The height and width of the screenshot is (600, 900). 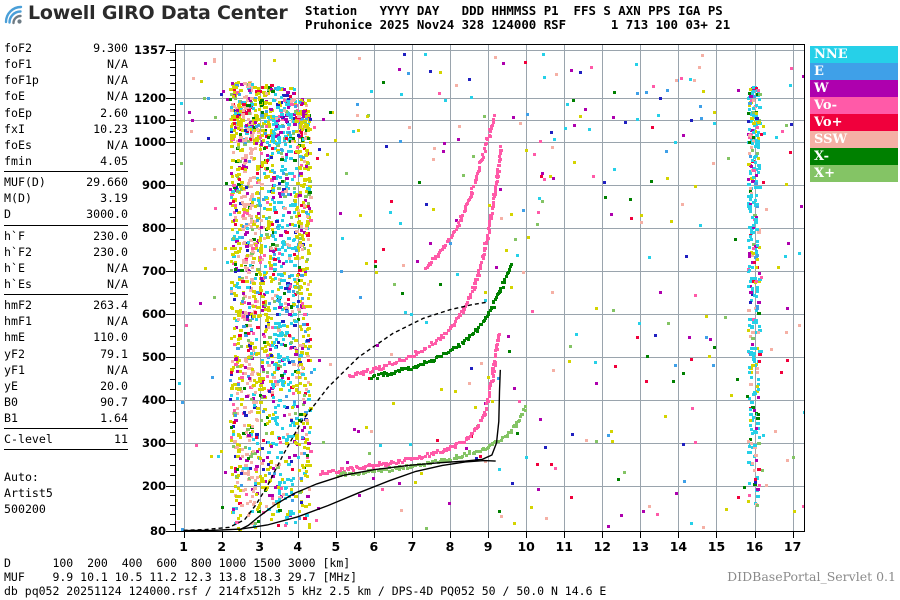 I want to click on legend-item-vo: Vo-, so click(x=854, y=105).